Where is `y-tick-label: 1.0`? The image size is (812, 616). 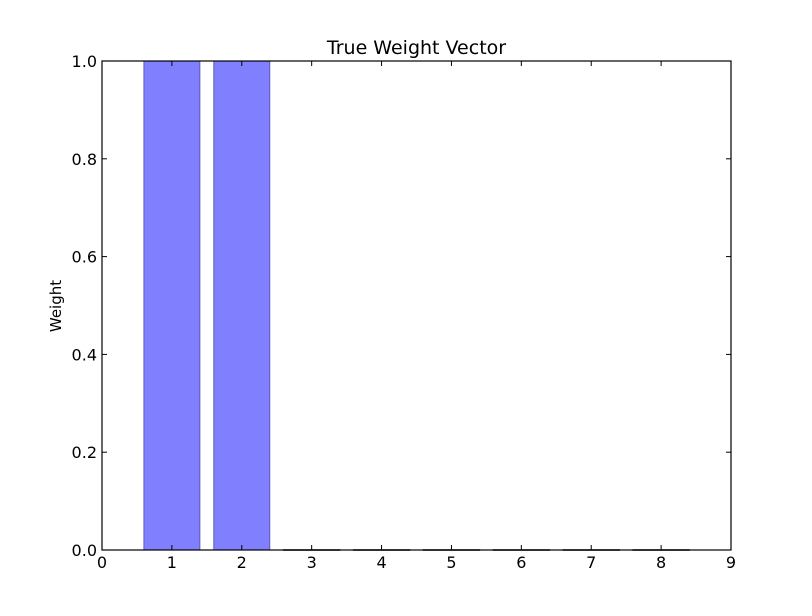 y-tick-label: 1.0 is located at coordinates (84, 61).